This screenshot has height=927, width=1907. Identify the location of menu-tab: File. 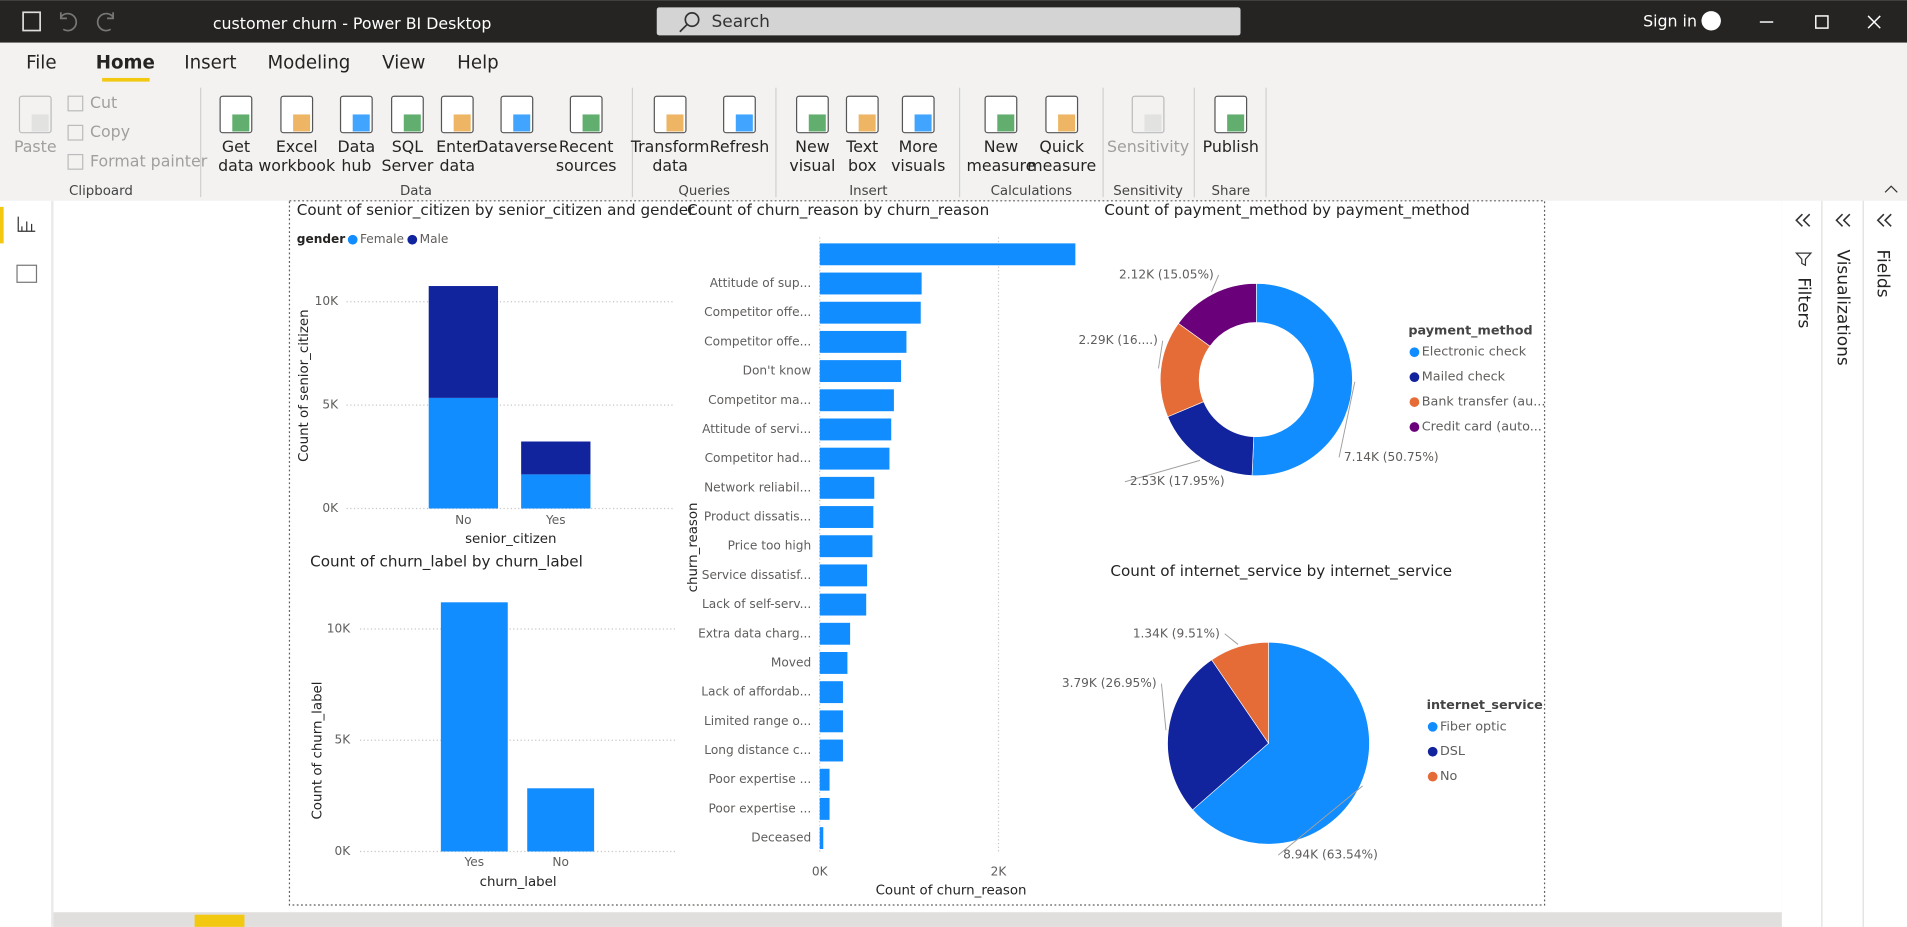
(41, 62).